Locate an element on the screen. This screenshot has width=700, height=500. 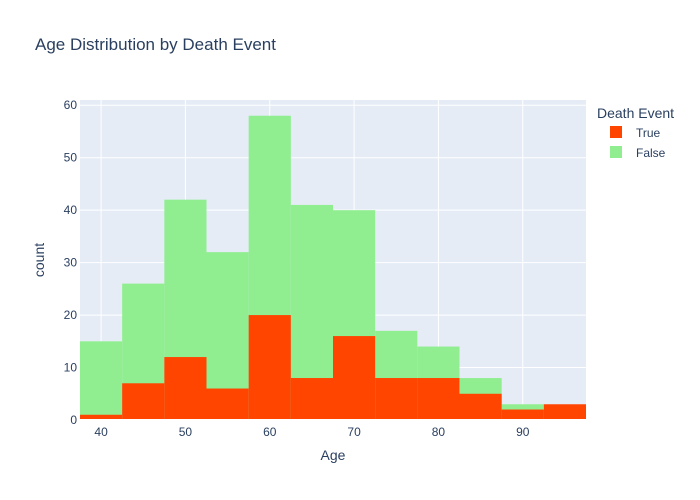
x-tick-label: 80 is located at coordinates (439, 432).